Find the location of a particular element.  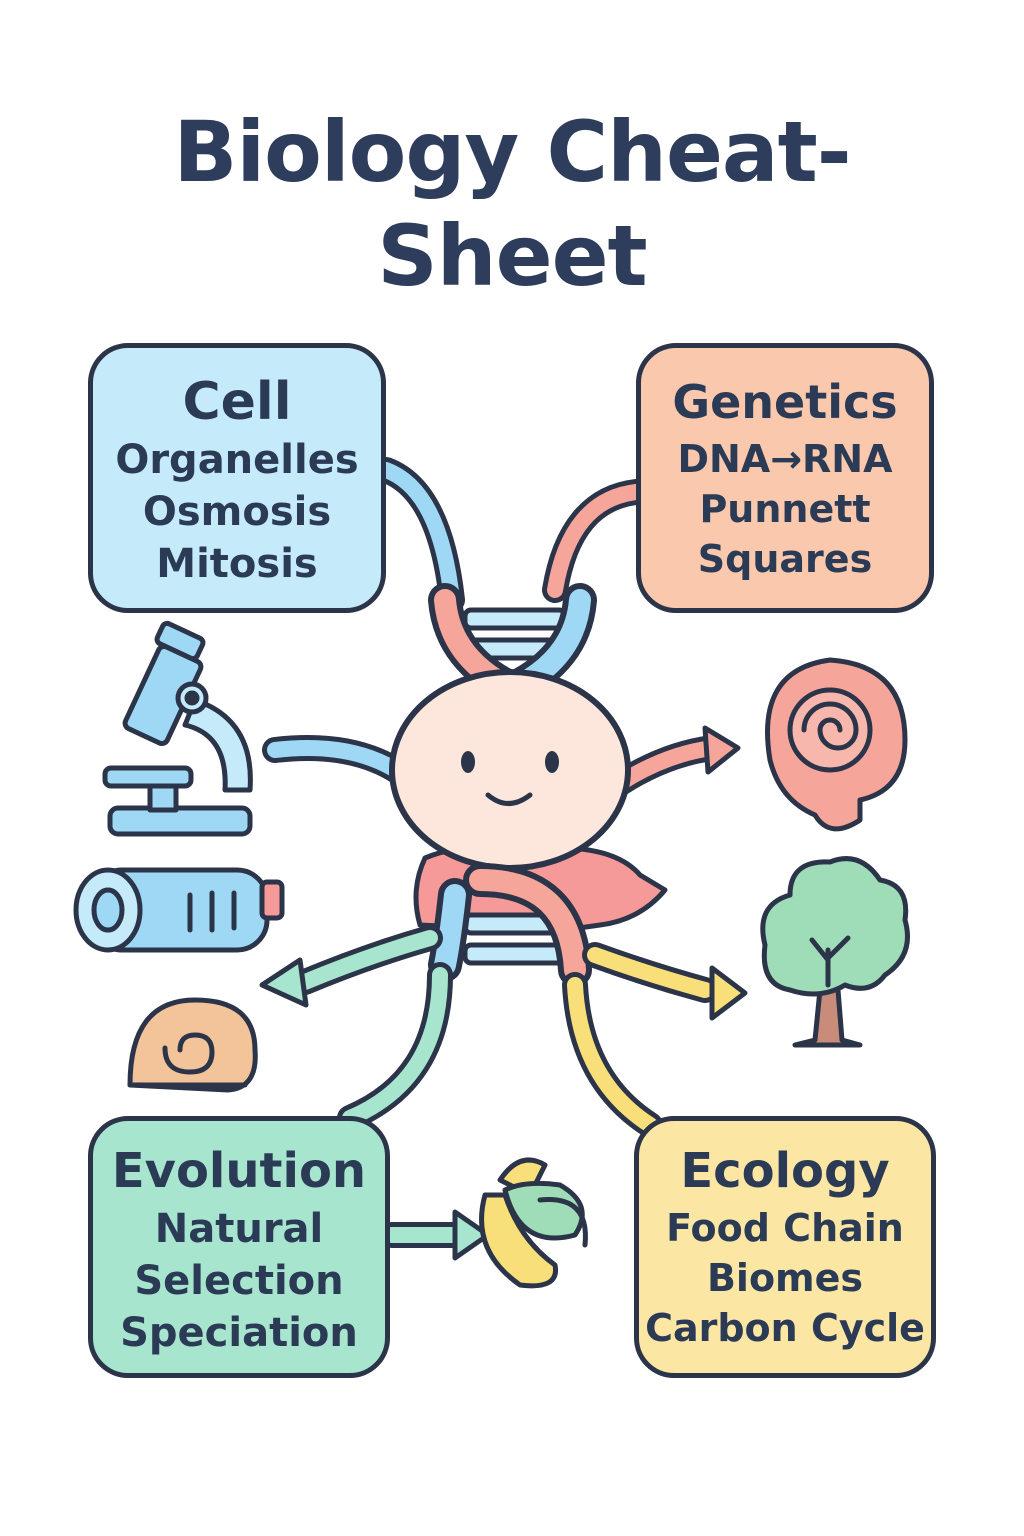

cell-mascot-icon is located at coordinates (510, 770).